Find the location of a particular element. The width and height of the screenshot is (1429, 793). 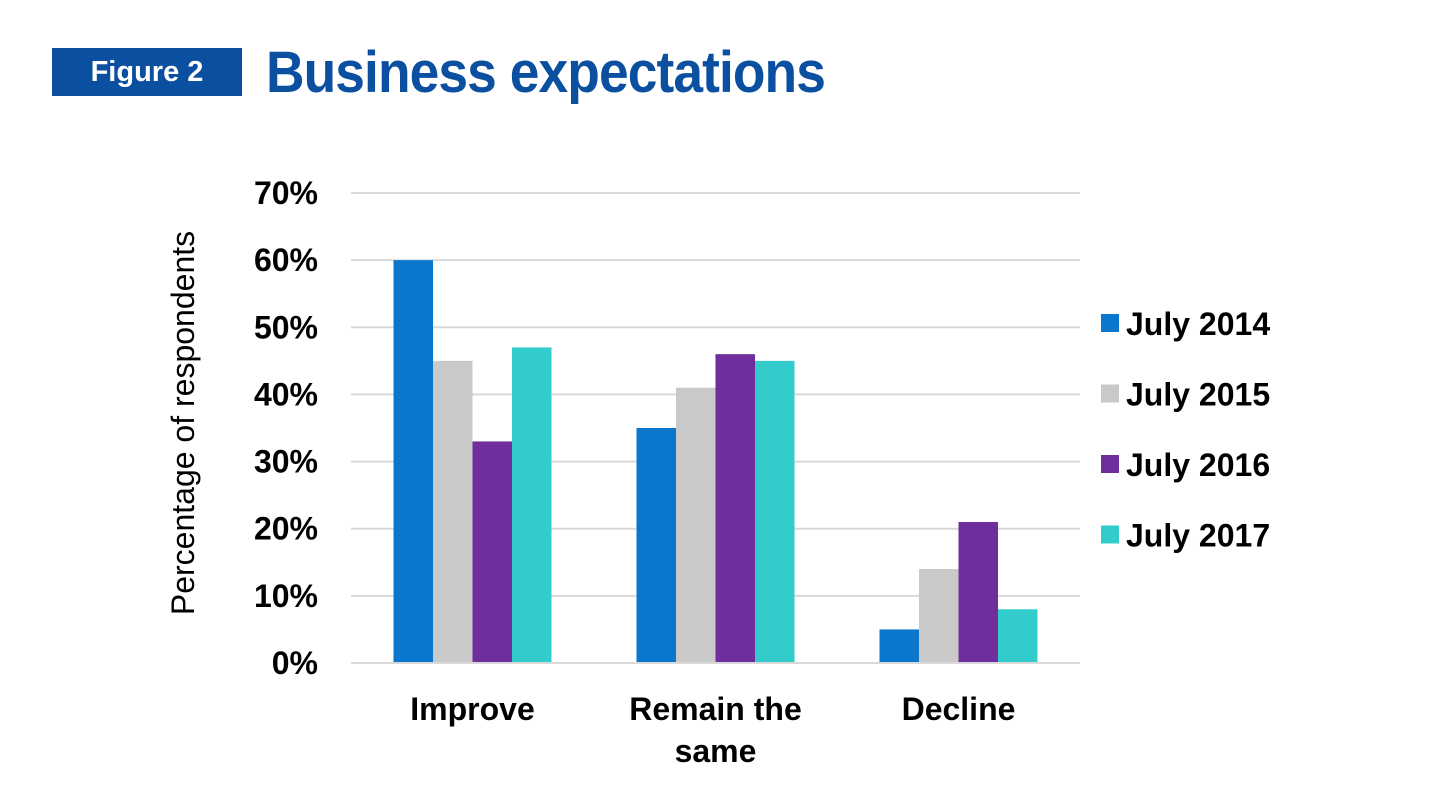

y-axis-title: Percentage of respondents is located at coordinates (183, 423).